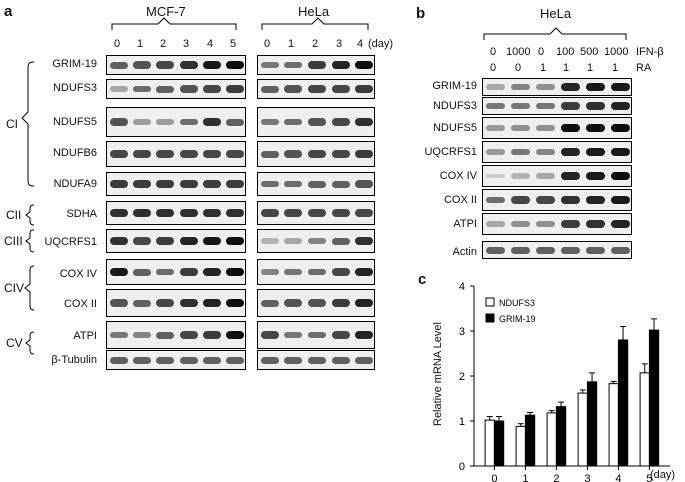  I want to click on x-tick-label: 1, so click(525, 477).